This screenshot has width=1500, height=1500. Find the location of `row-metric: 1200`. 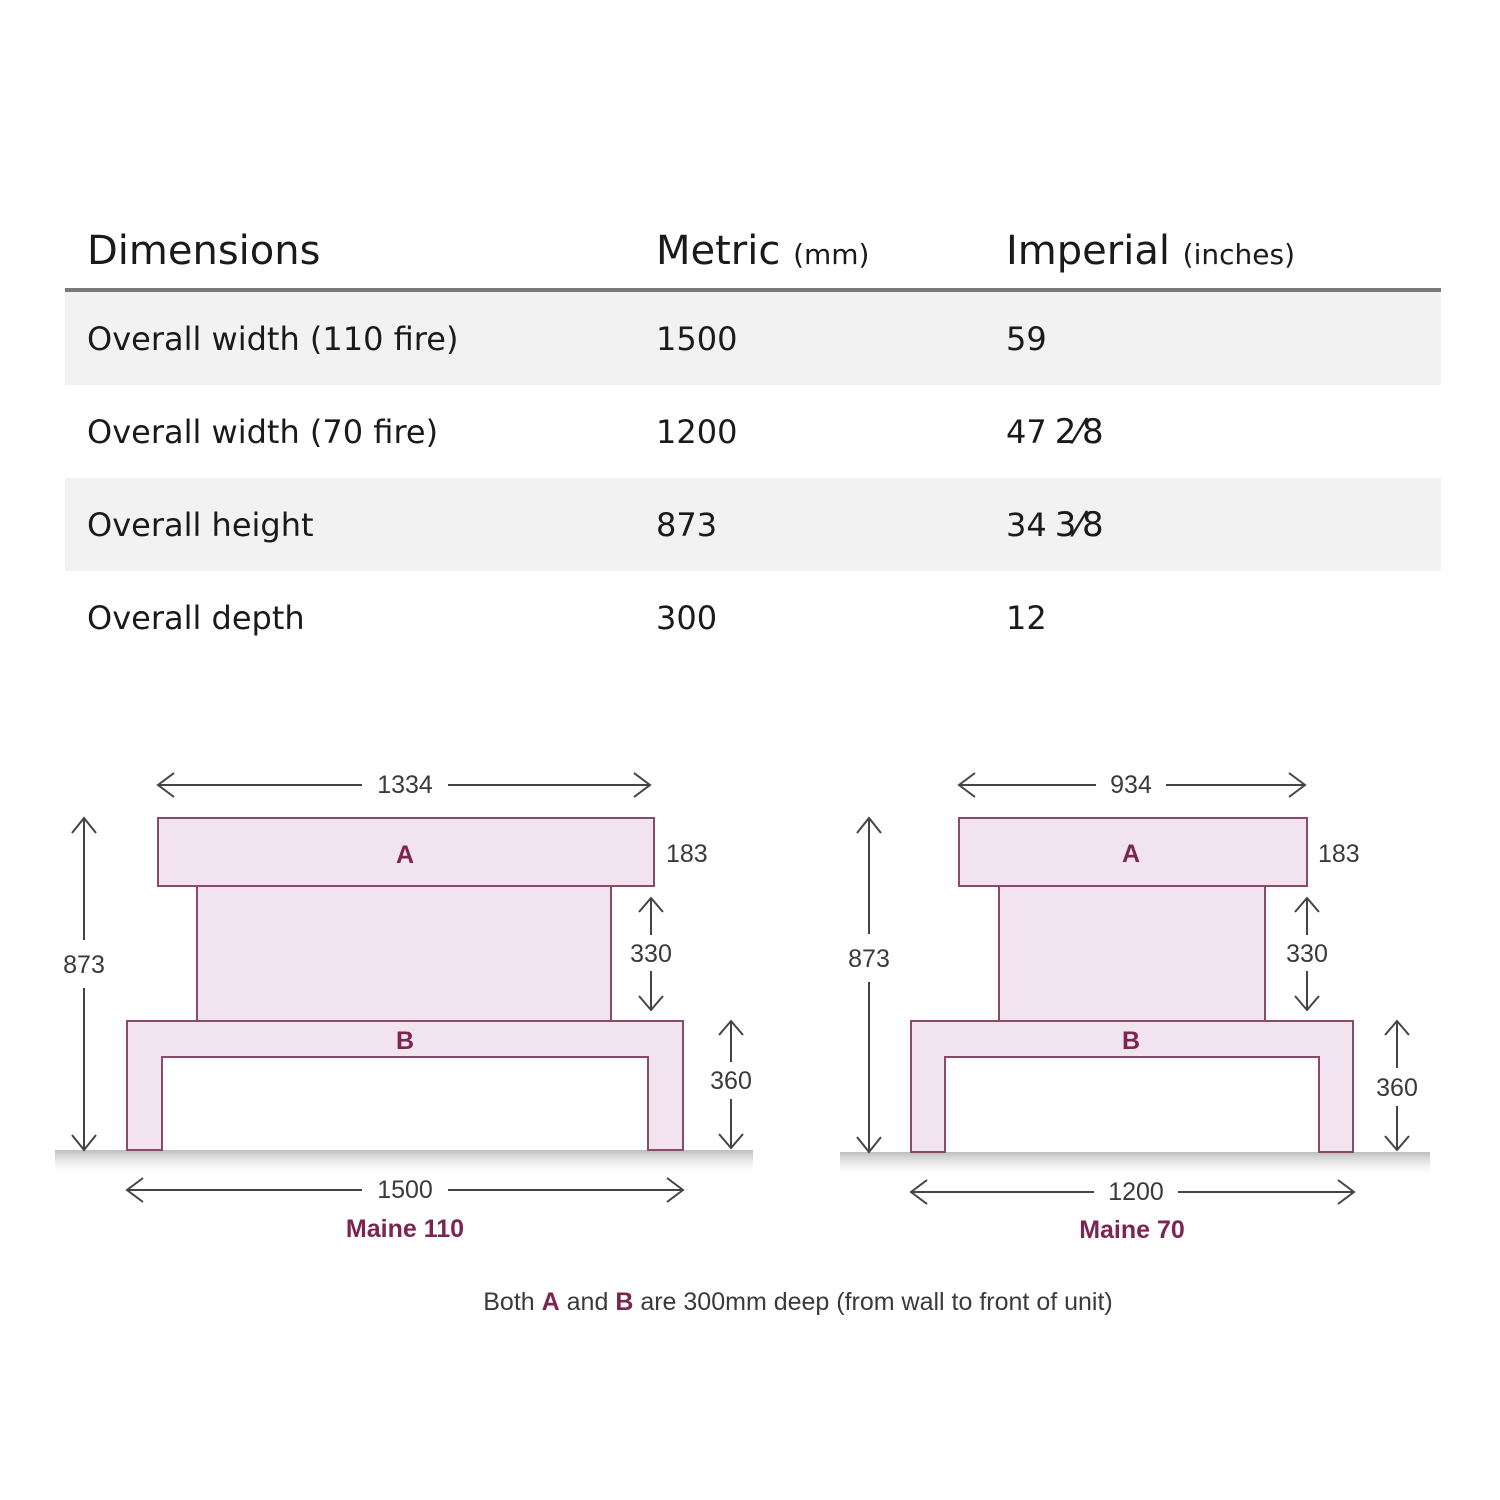

row-metric: 1200 is located at coordinates (697, 431).